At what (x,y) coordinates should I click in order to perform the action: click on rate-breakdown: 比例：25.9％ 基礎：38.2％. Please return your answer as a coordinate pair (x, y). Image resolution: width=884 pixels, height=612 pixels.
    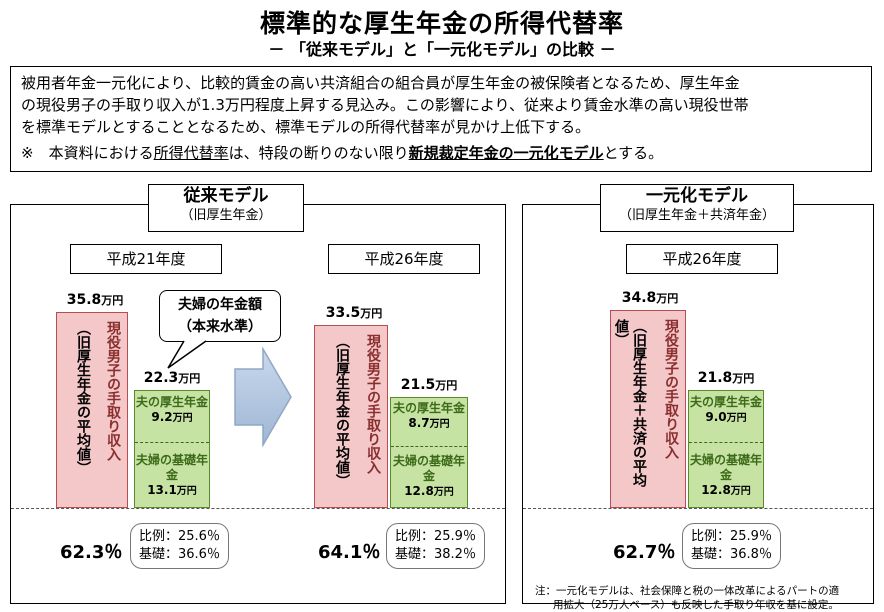
    Looking at the image, I should click on (435, 546).